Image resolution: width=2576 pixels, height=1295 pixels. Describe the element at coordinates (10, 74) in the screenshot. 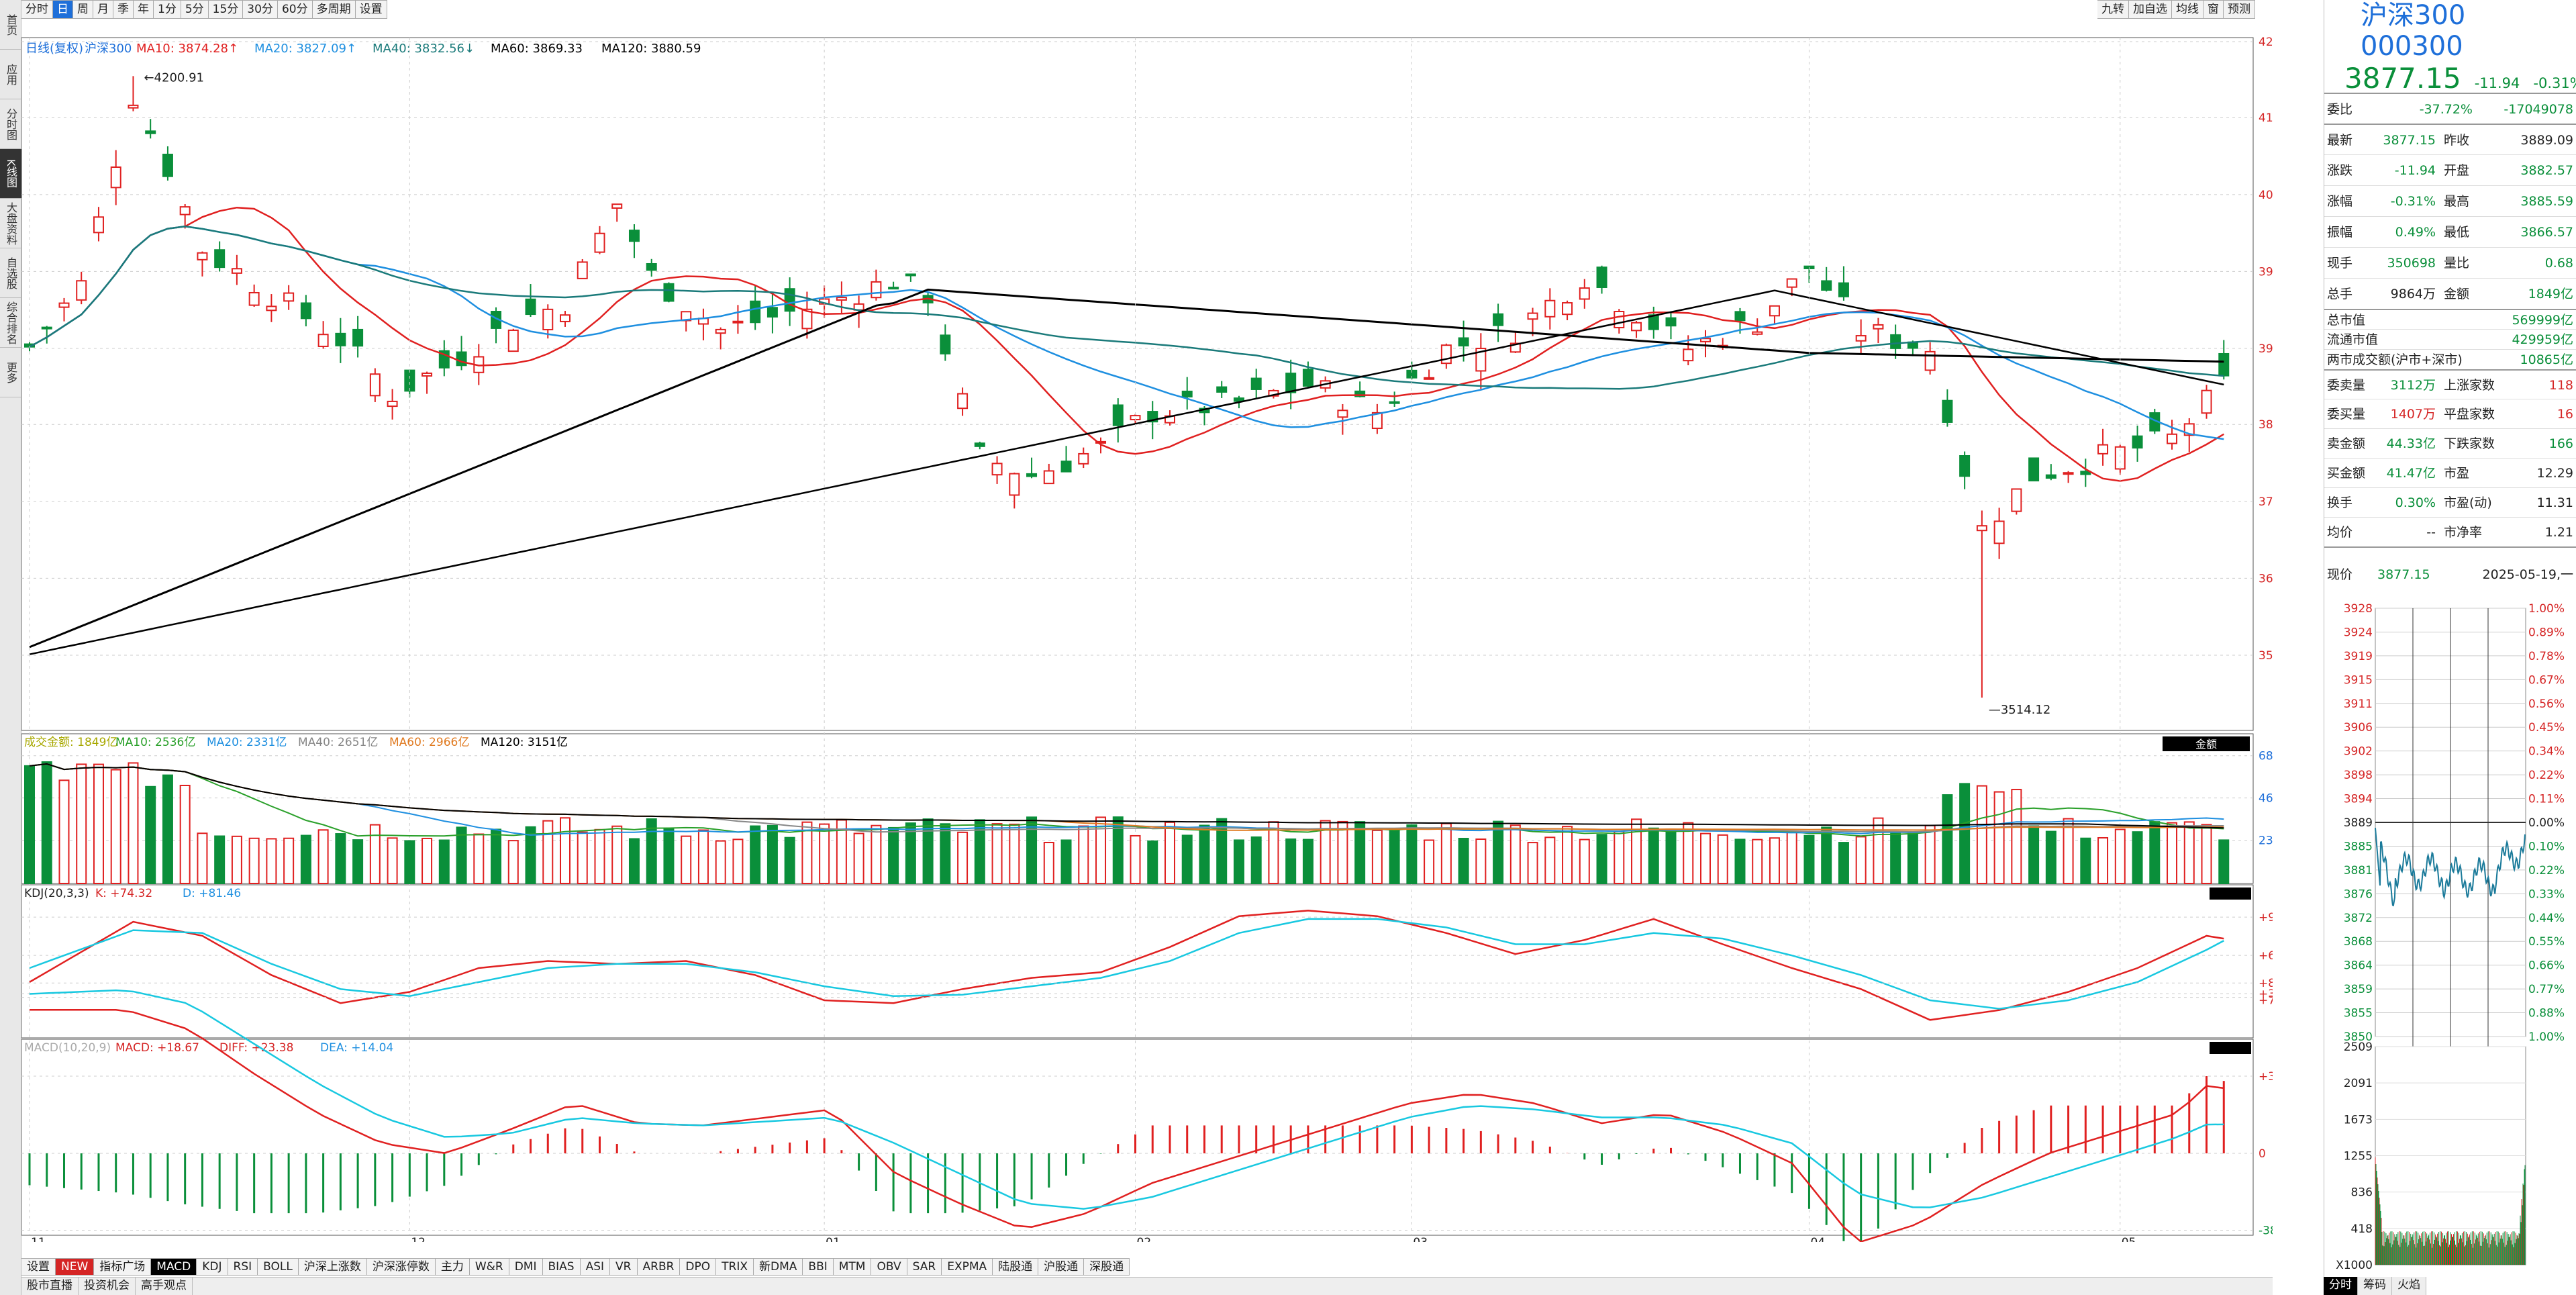

I see `left-tab: 应用` at that location.